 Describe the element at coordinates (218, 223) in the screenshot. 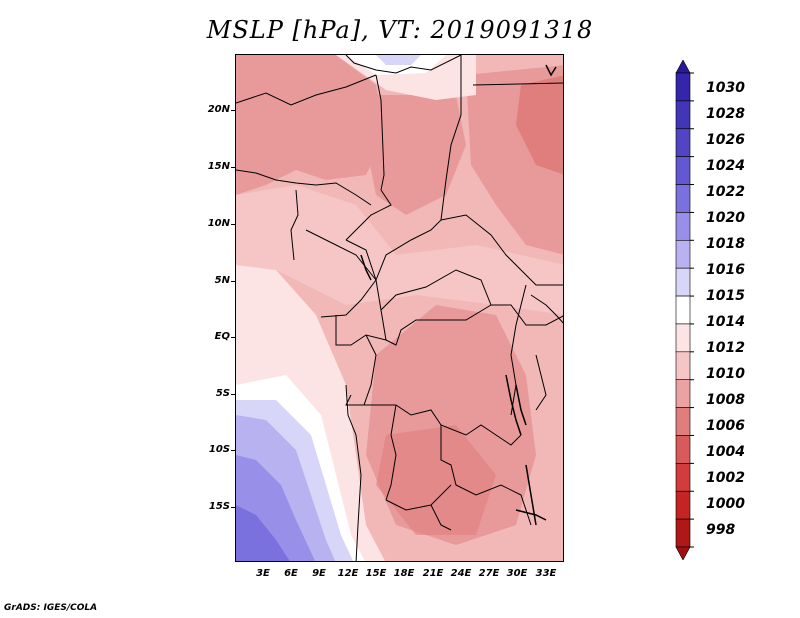

I see `lat-label-10n: 10N` at that location.